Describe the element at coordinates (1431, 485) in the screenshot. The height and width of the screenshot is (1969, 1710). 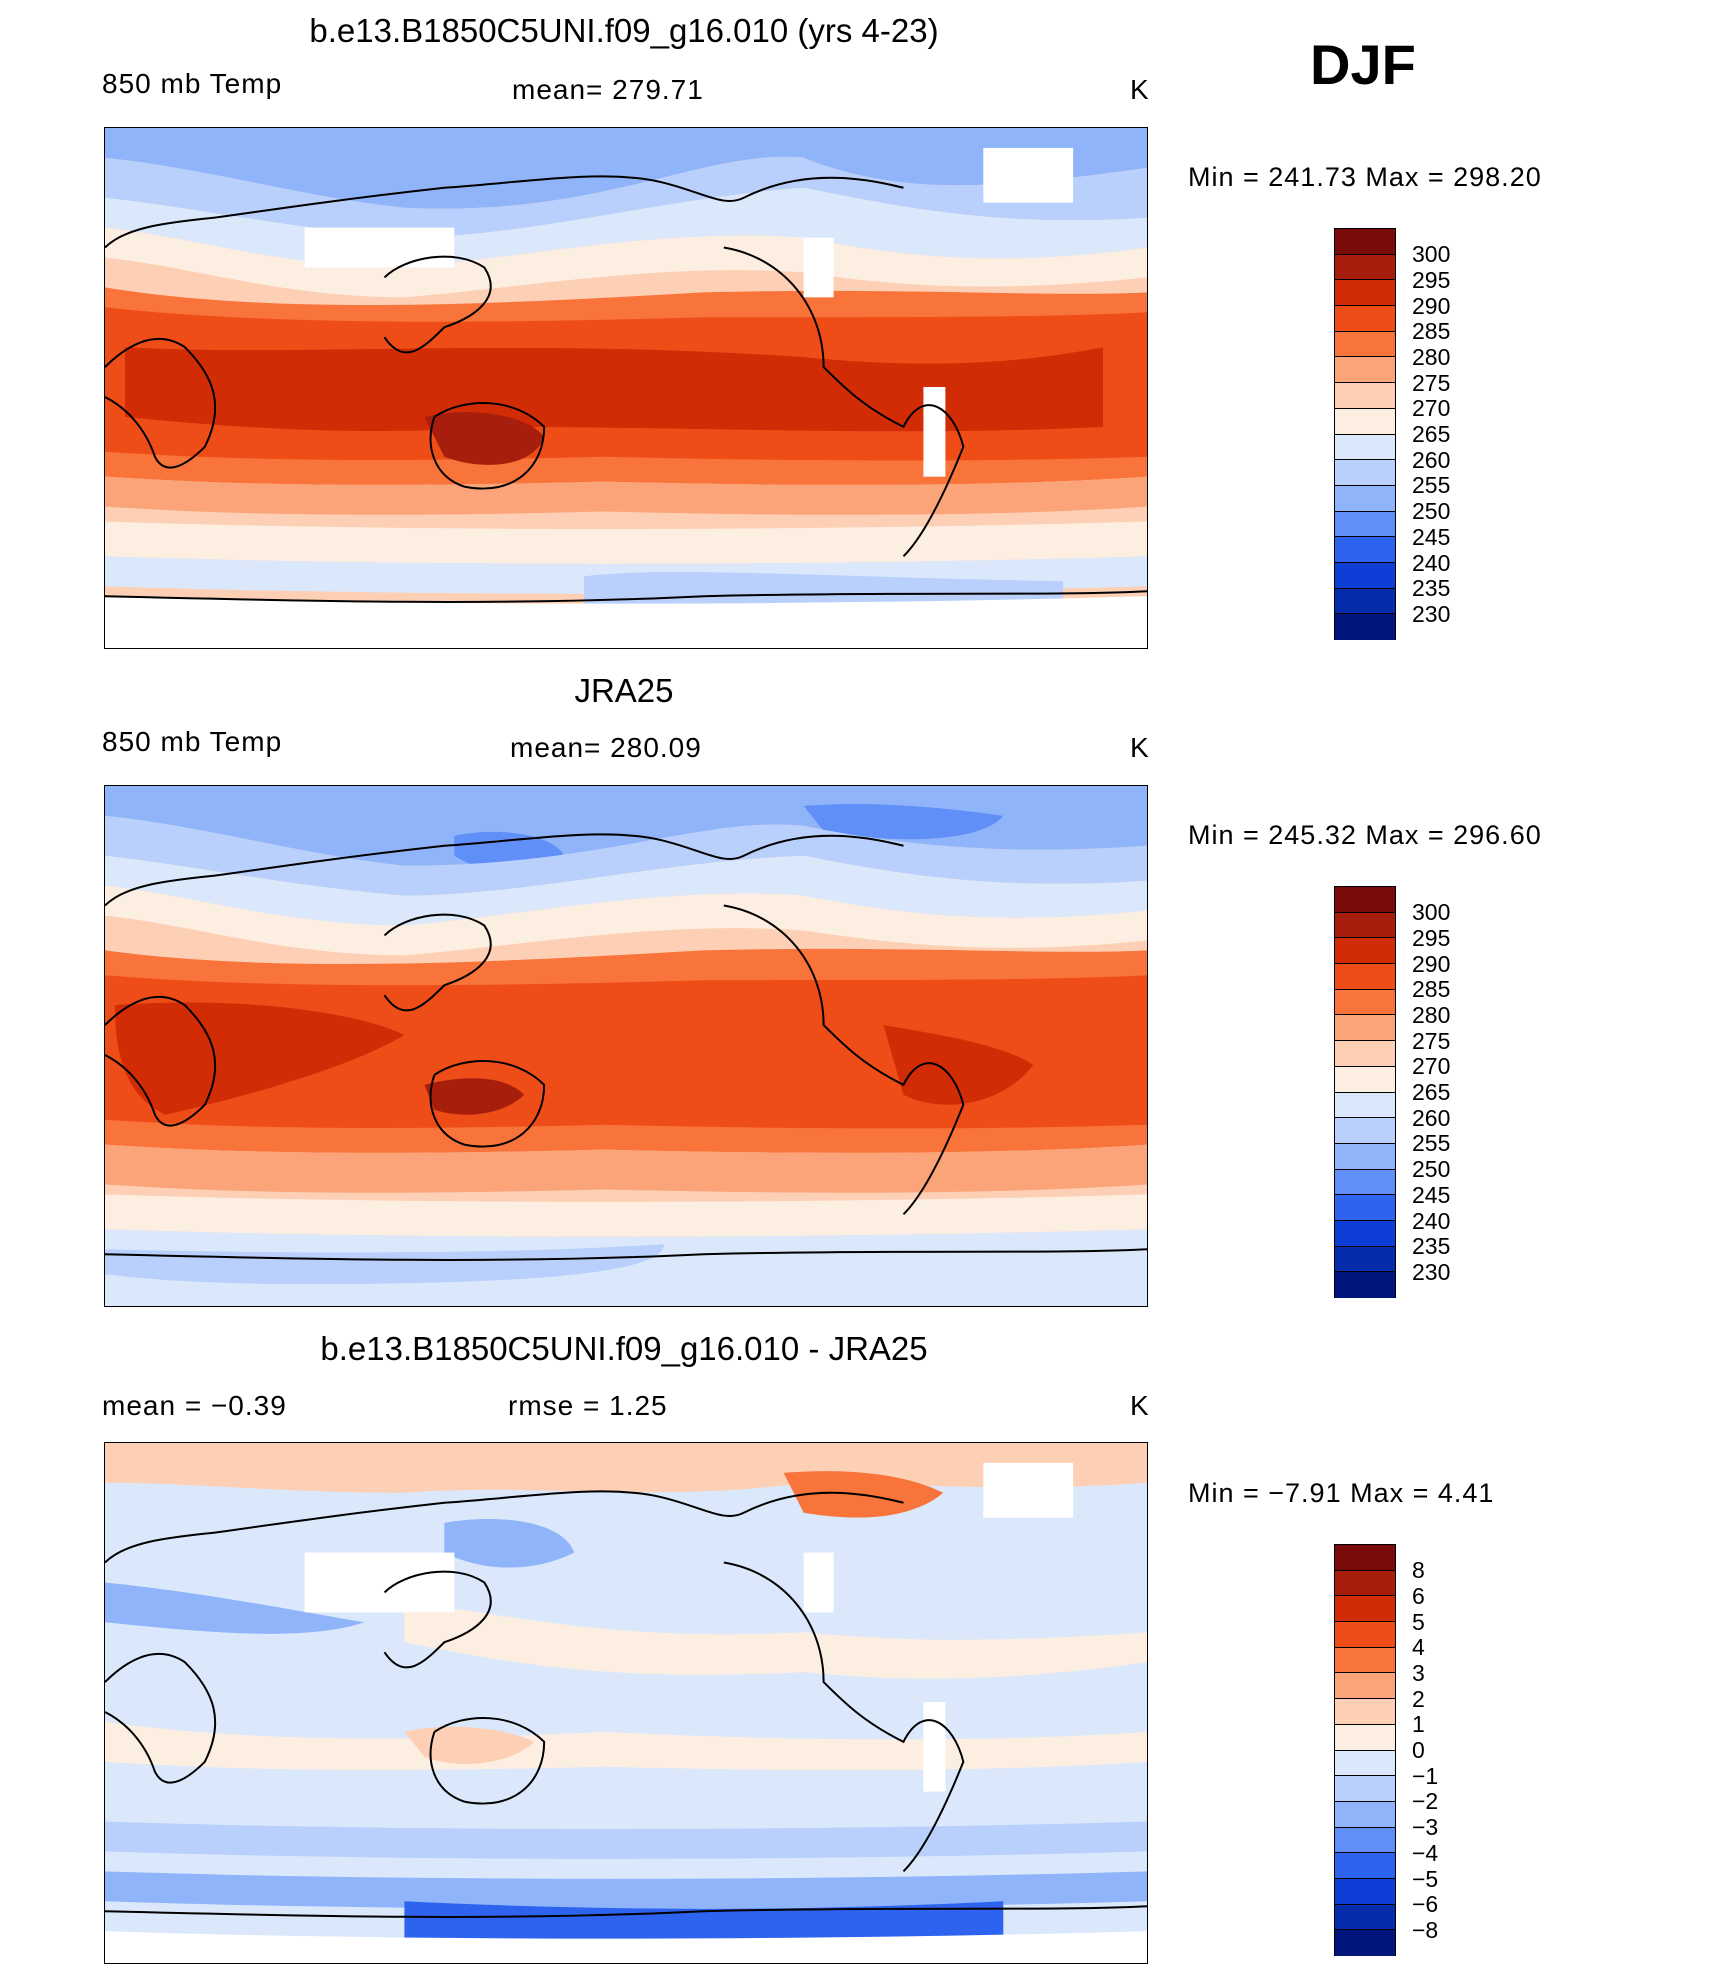
I see `panel-1-tick: 255` at that location.